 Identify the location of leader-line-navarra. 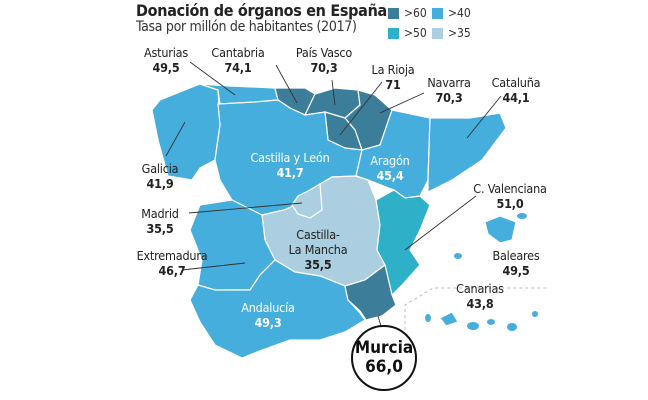
(402, 103).